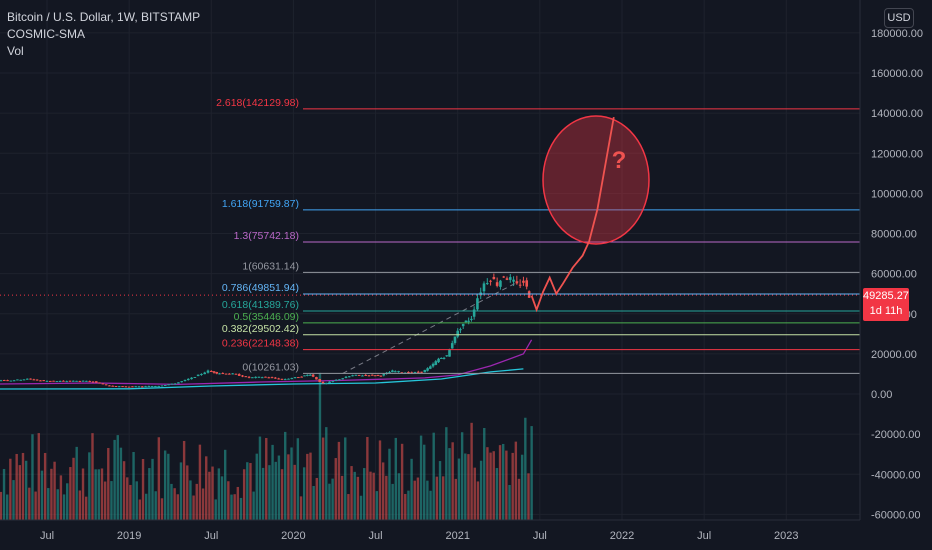 The width and height of the screenshot is (932, 550). Describe the element at coordinates (899, 18) in the screenshot. I see `currency-button: USD` at that location.